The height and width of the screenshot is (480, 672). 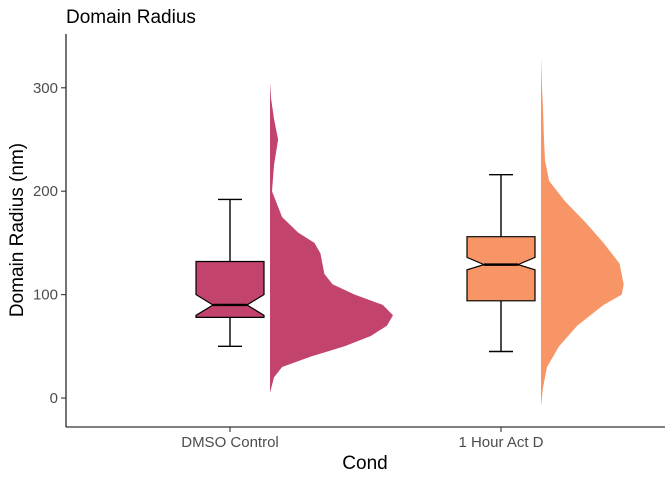 What do you see at coordinates (230, 289) in the screenshot?
I see `box-dmso-control` at bounding box center [230, 289].